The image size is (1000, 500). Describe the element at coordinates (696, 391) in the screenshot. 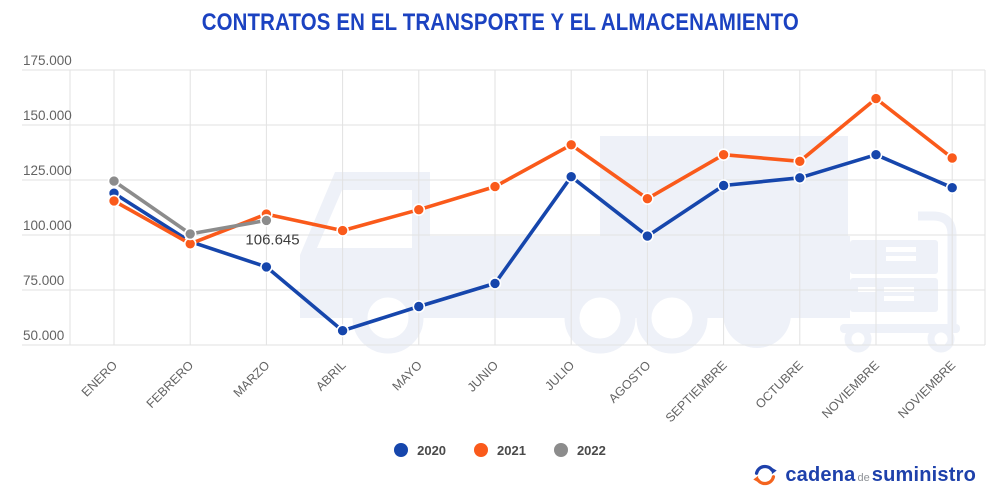

I see `x-tick-label: SEPTIEMBRE` at that location.